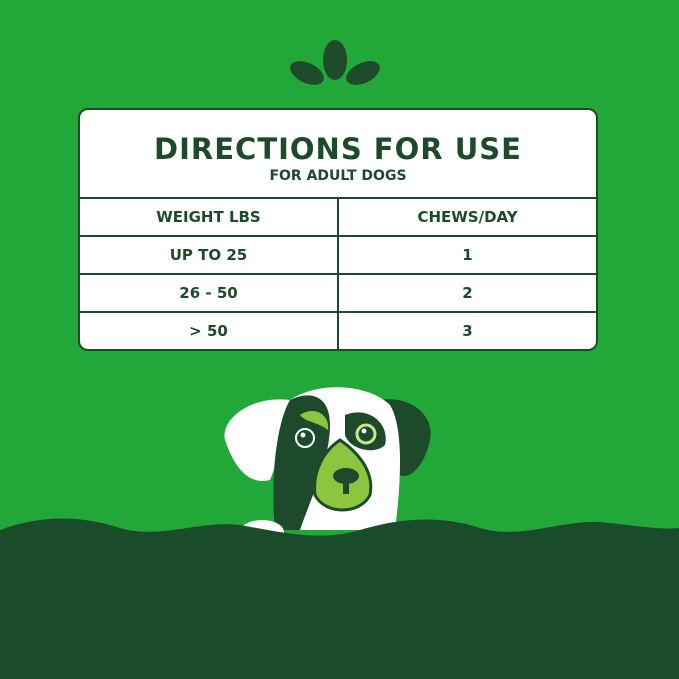  Describe the element at coordinates (209, 293) in the screenshot. I see `weight-cell: 26 - 50` at that location.